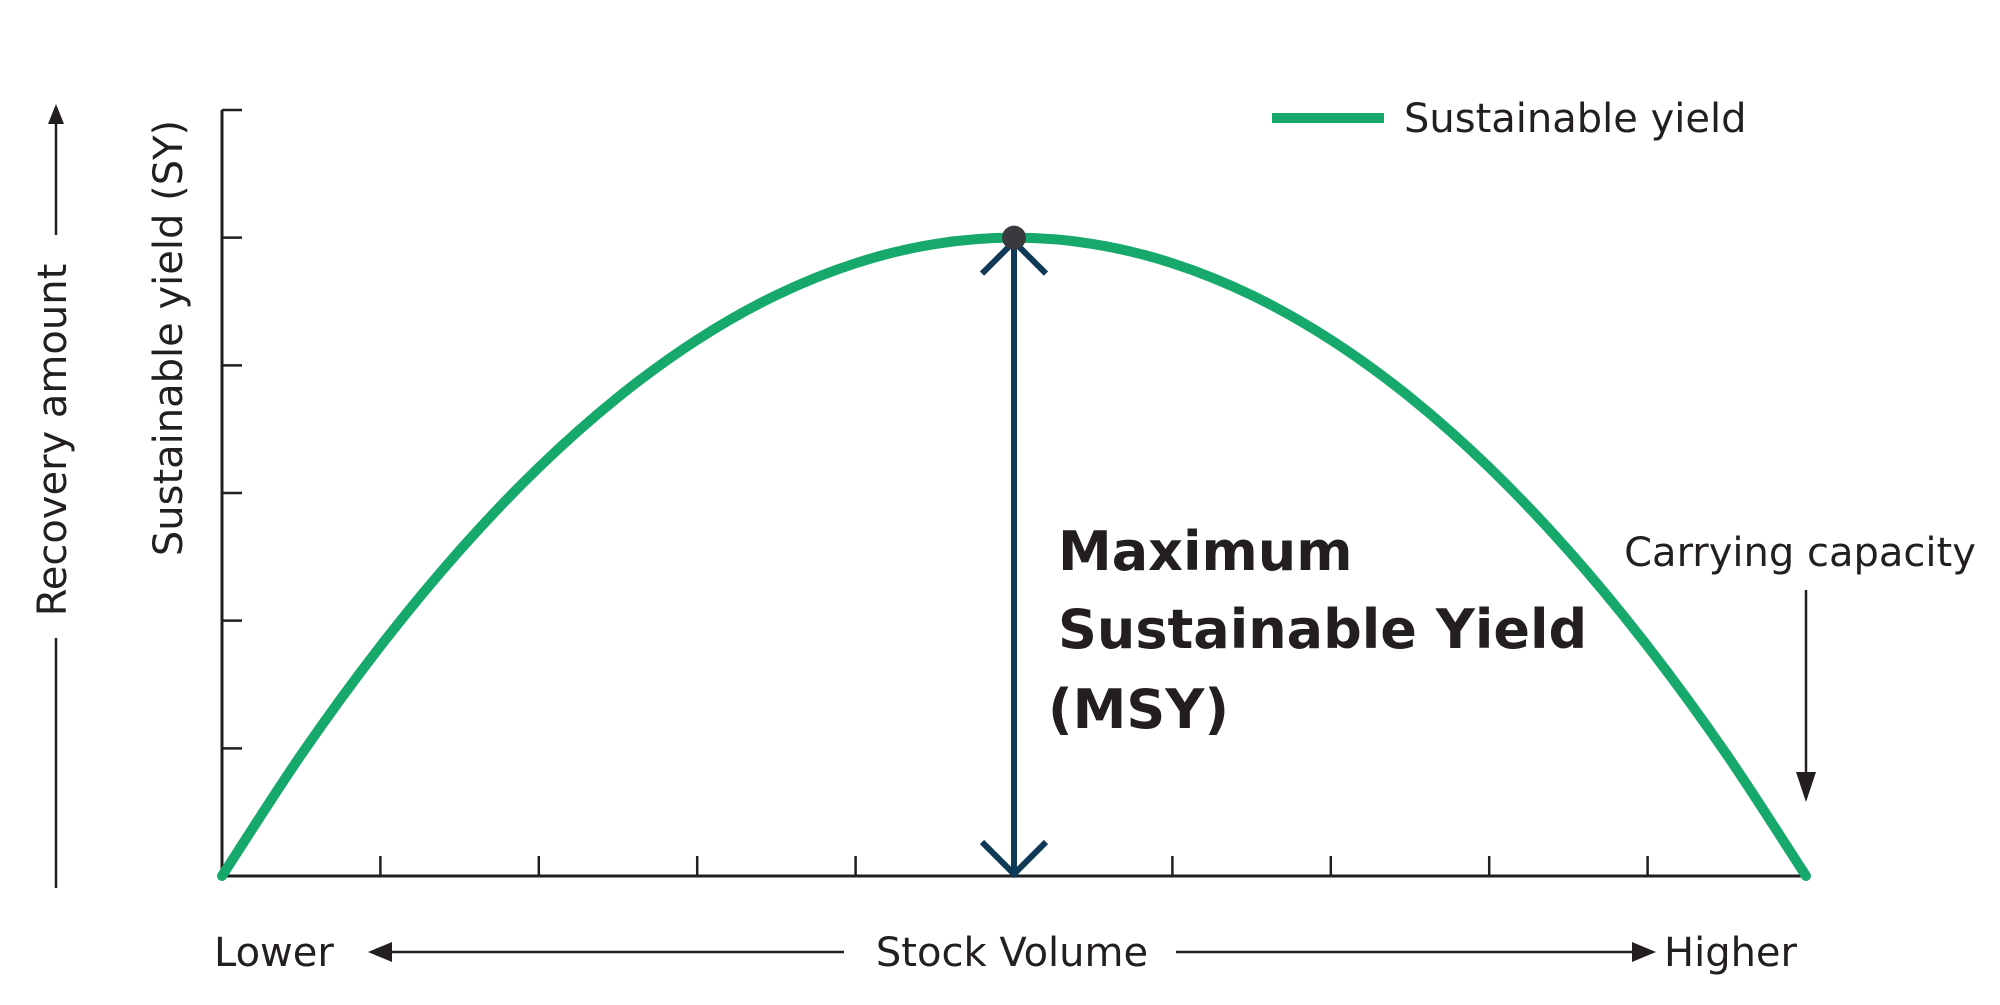  I want to click on y-axis-ticks, so click(232, 429).